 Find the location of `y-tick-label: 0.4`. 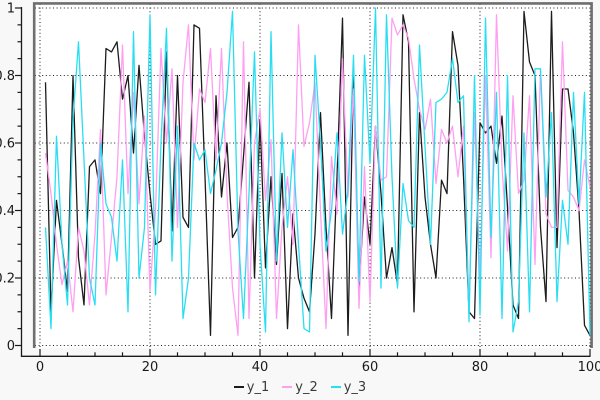

y-tick-label: 0.4 is located at coordinates (7, 211).